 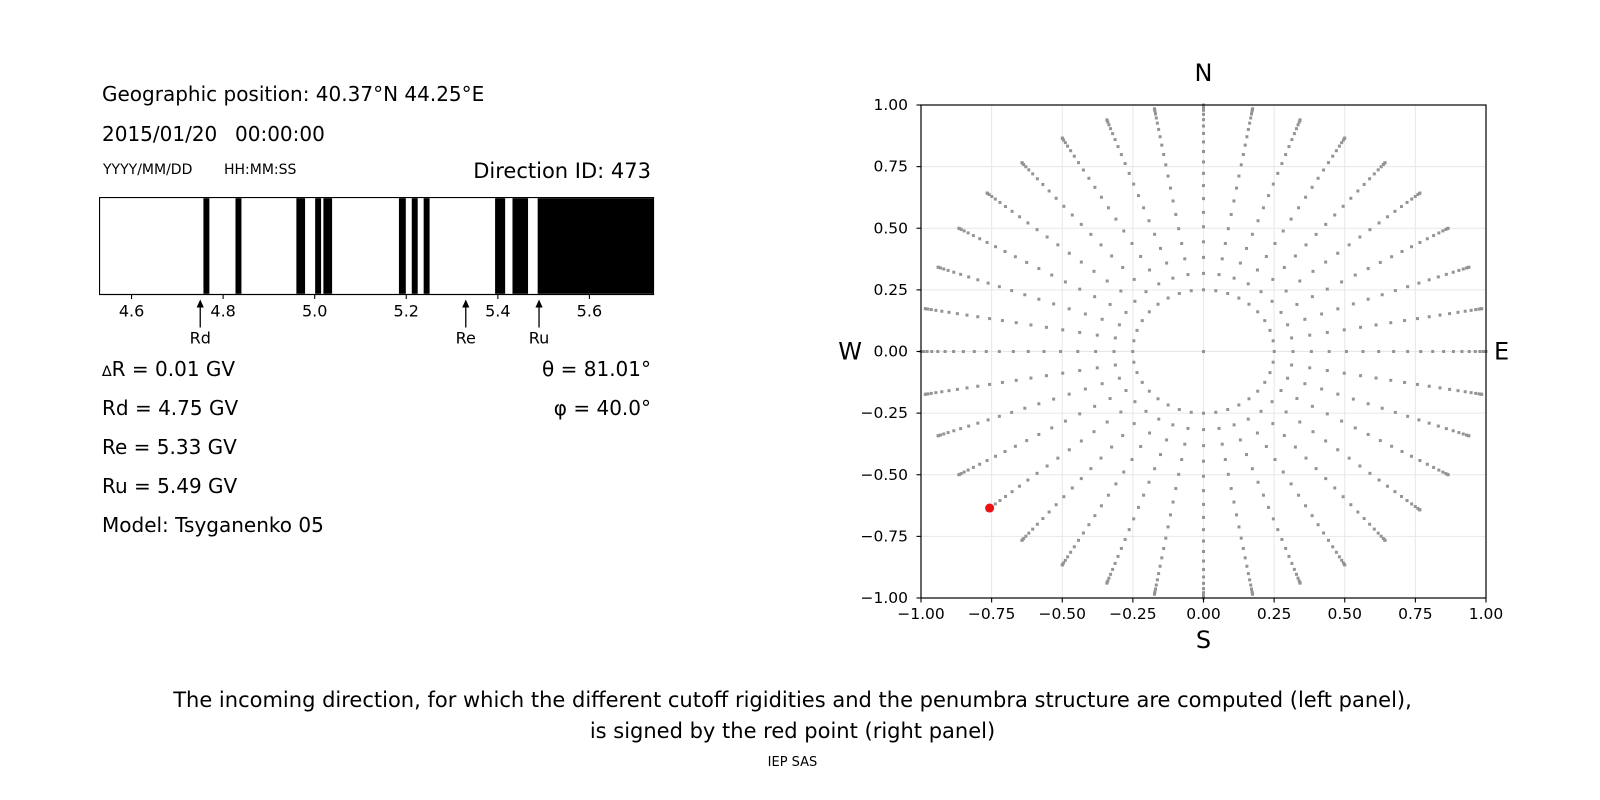 I want to click on direction-dot-center, so click(x=1203, y=351).